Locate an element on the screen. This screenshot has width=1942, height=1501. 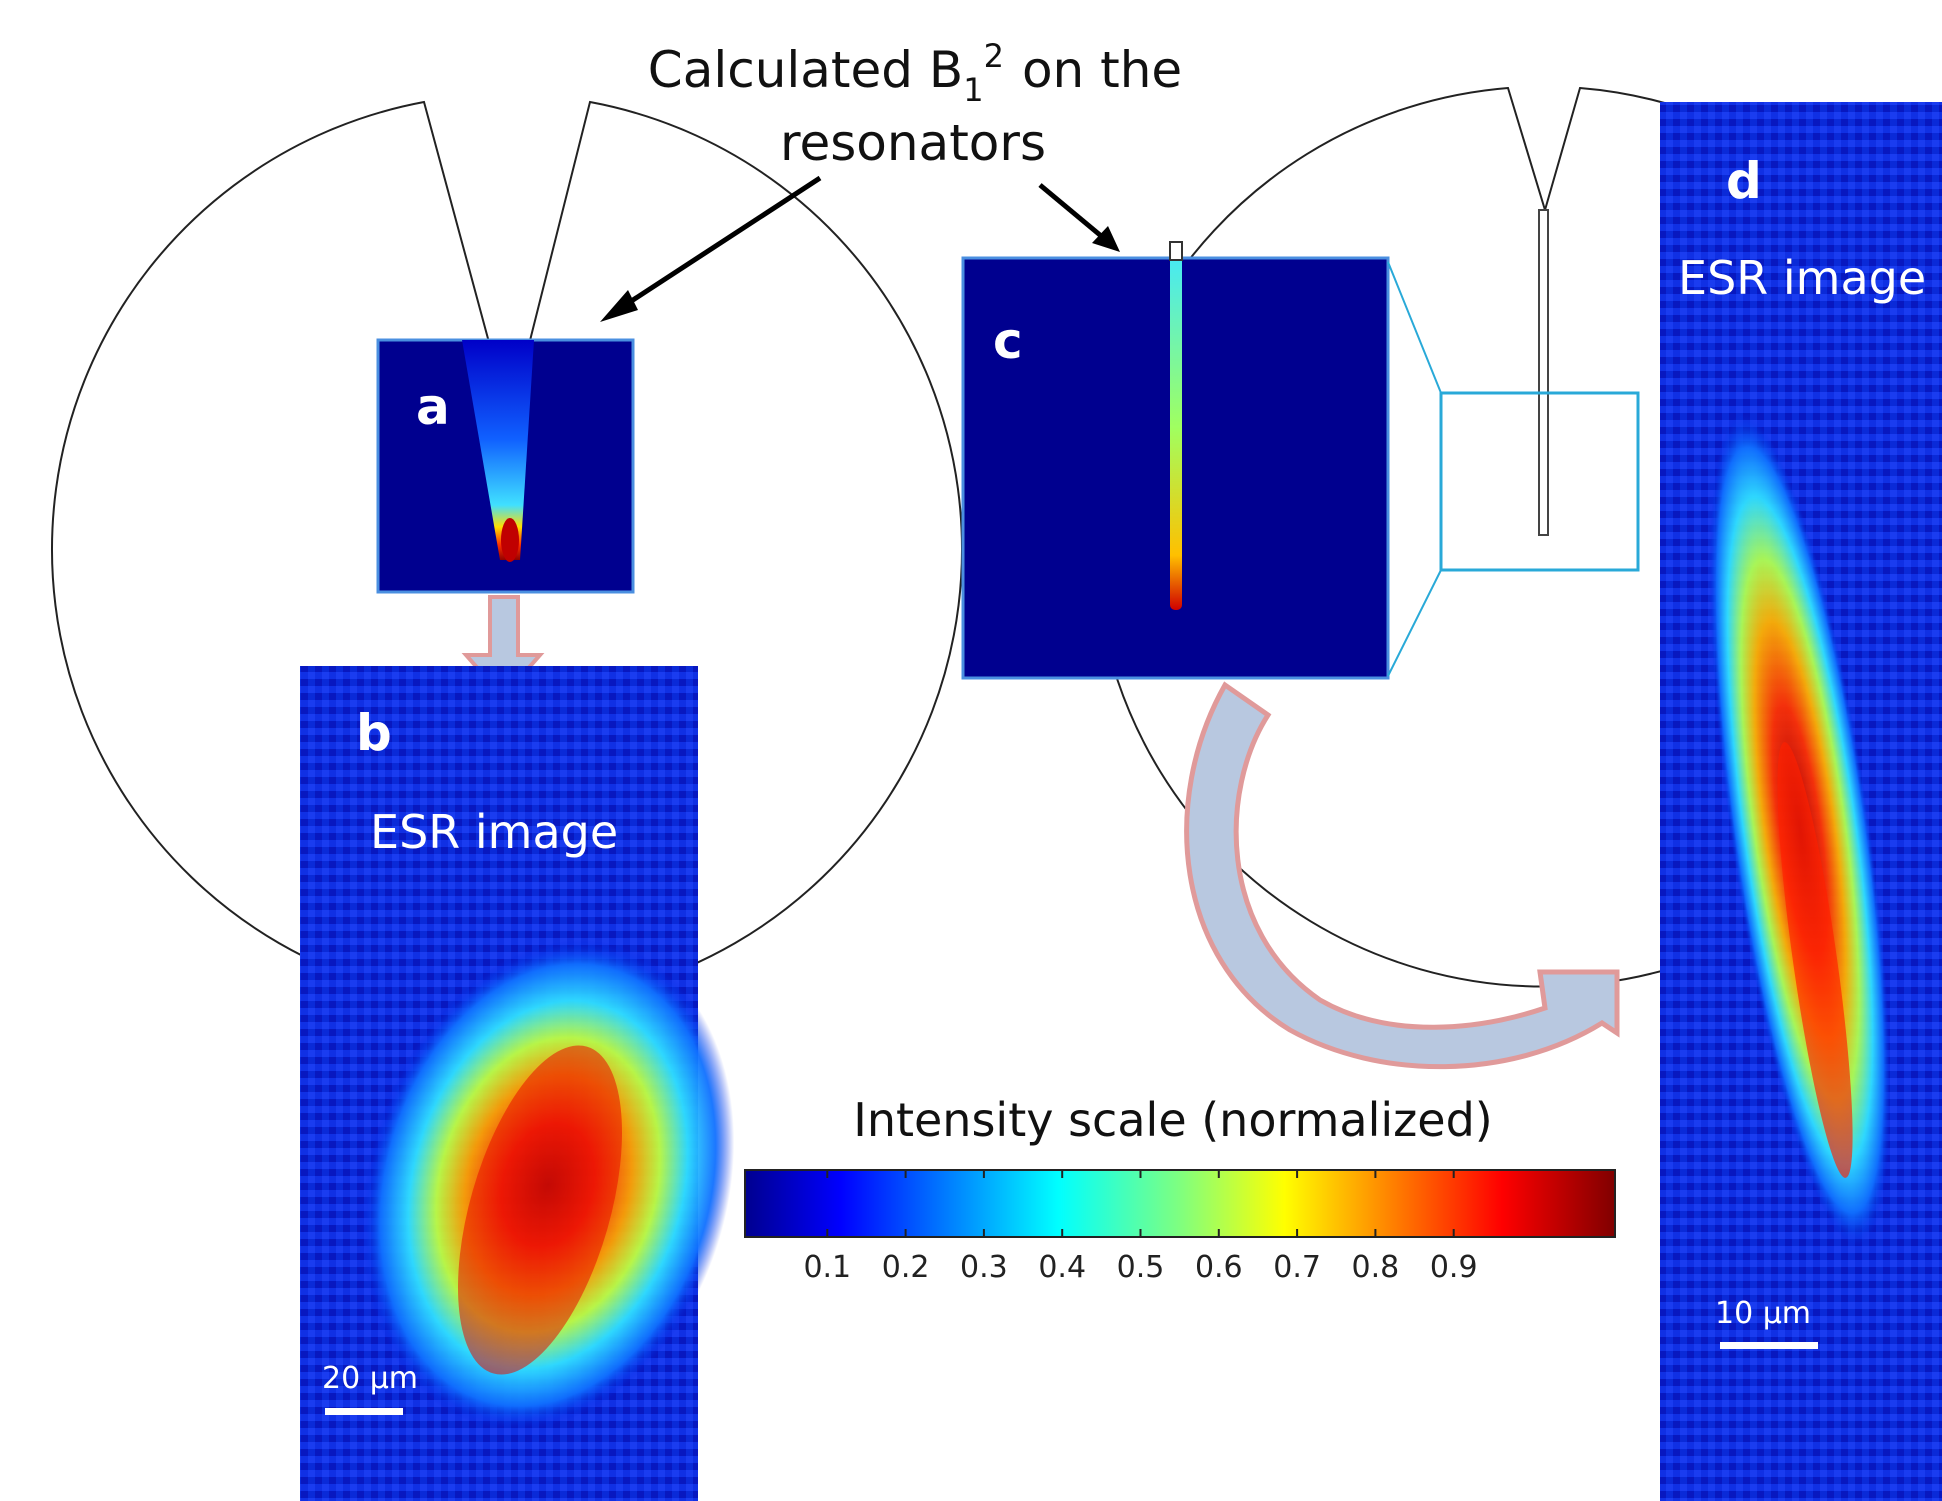
resonator-slit is located at coordinates (1543, 372).